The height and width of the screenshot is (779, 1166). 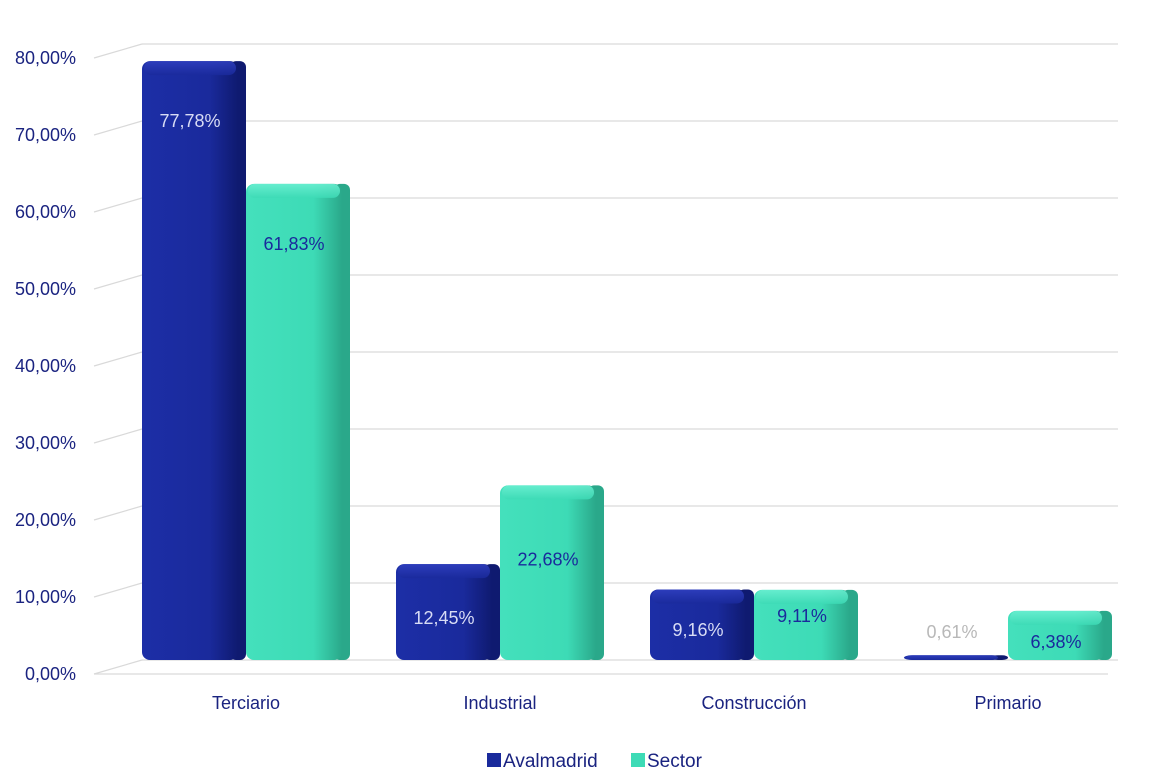 What do you see at coordinates (293, 244) in the screenshot?
I see `data-label: 61,83%` at bounding box center [293, 244].